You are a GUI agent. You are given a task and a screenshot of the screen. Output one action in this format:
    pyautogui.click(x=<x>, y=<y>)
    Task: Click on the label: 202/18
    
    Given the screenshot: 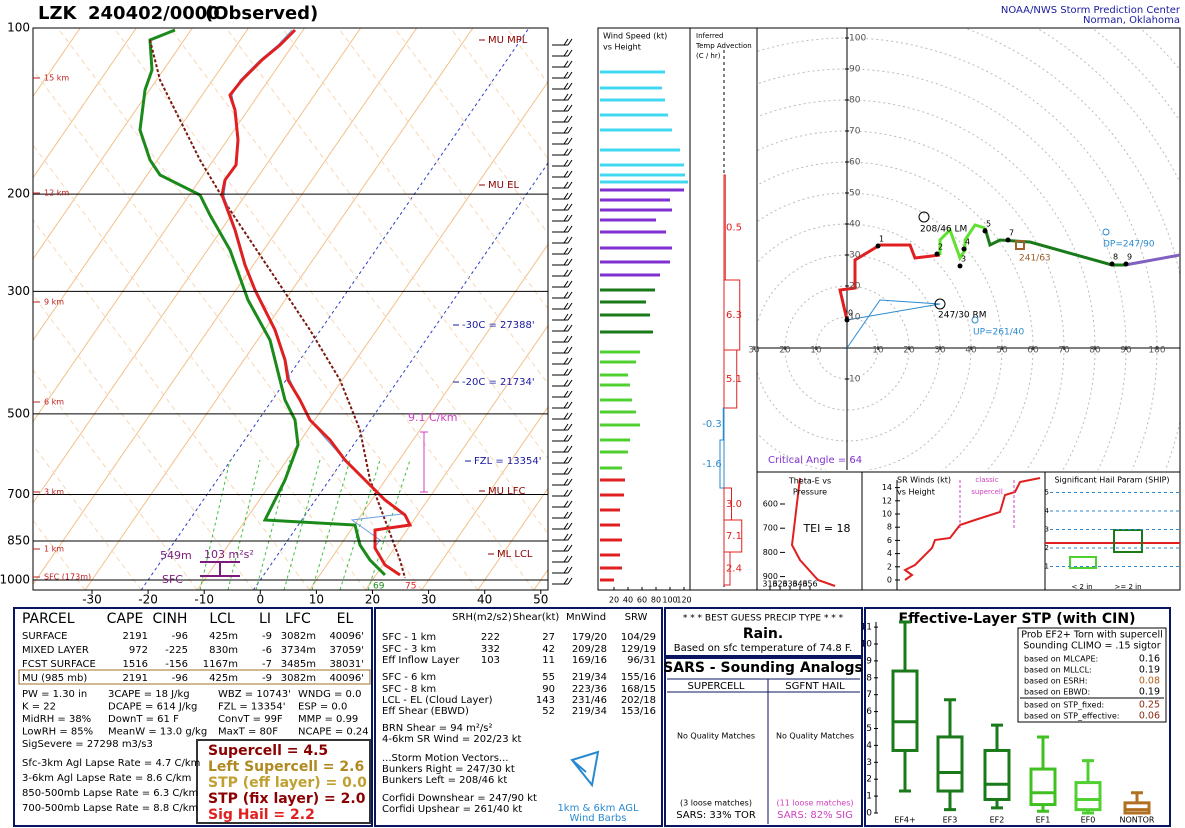 What is the action you would take?
    pyautogui.click(x=638, y=700)
    